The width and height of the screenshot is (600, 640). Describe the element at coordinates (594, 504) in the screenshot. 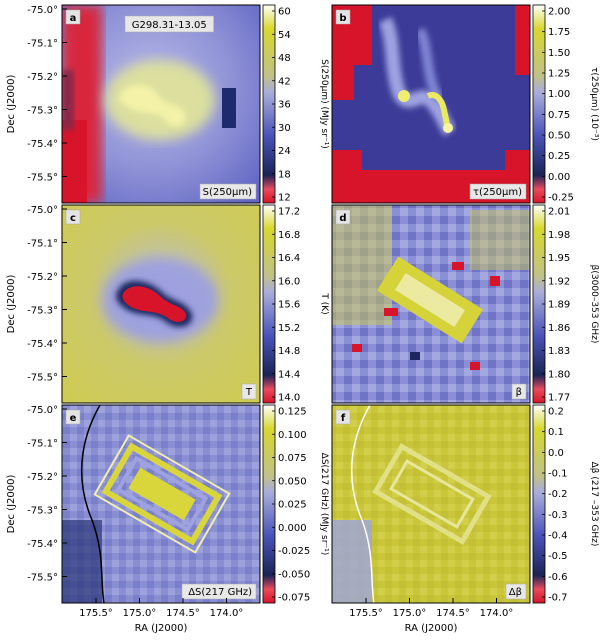

I see `colorbar-label-f: Δβ (217 –353 GHz)` at that location.